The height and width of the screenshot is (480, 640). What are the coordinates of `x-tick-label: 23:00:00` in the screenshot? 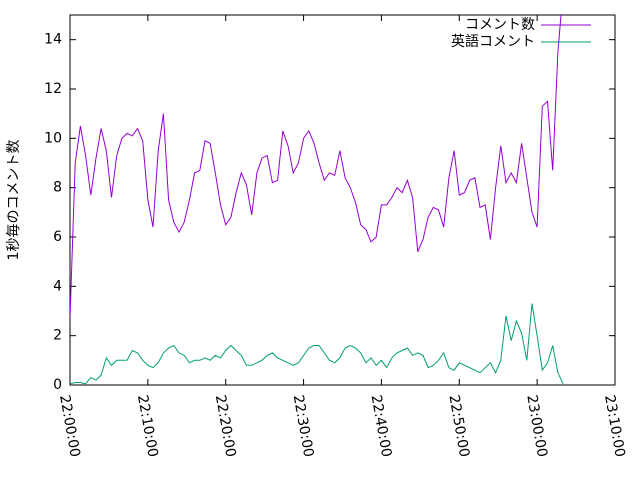 It's located at (536, 426).